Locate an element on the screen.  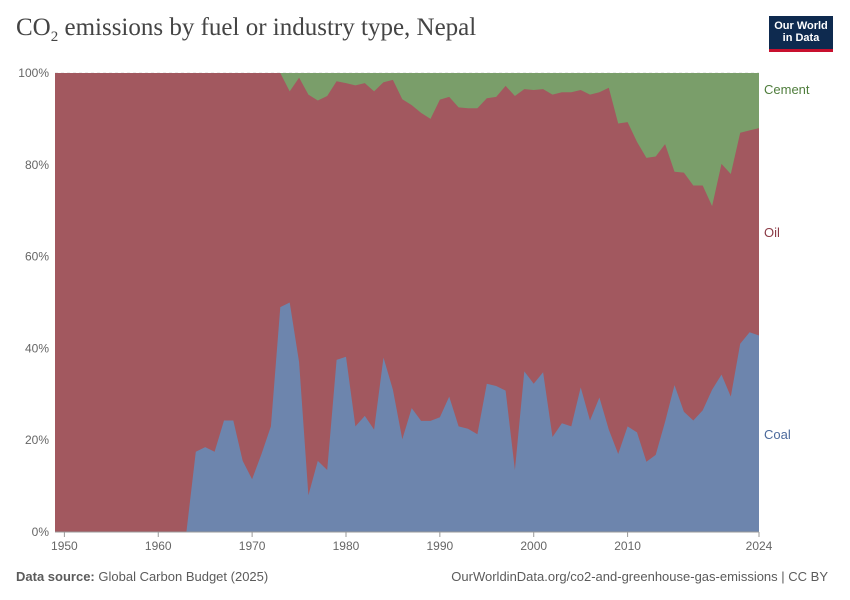
x-tick-label: 2024 is located at coordinates (759, 546).